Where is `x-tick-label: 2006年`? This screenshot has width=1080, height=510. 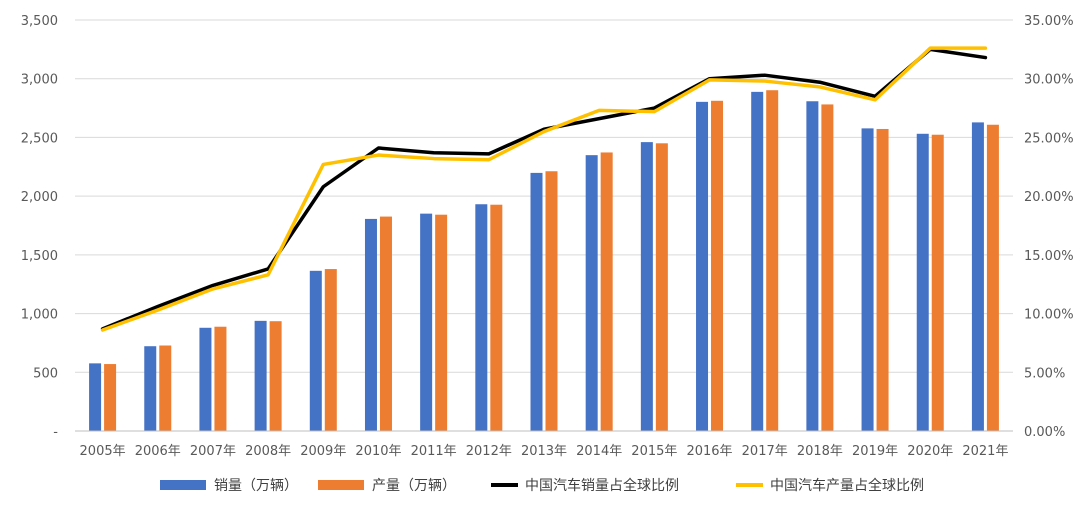
x-tick-label: 2006年 is located at coordinates (158, 451).